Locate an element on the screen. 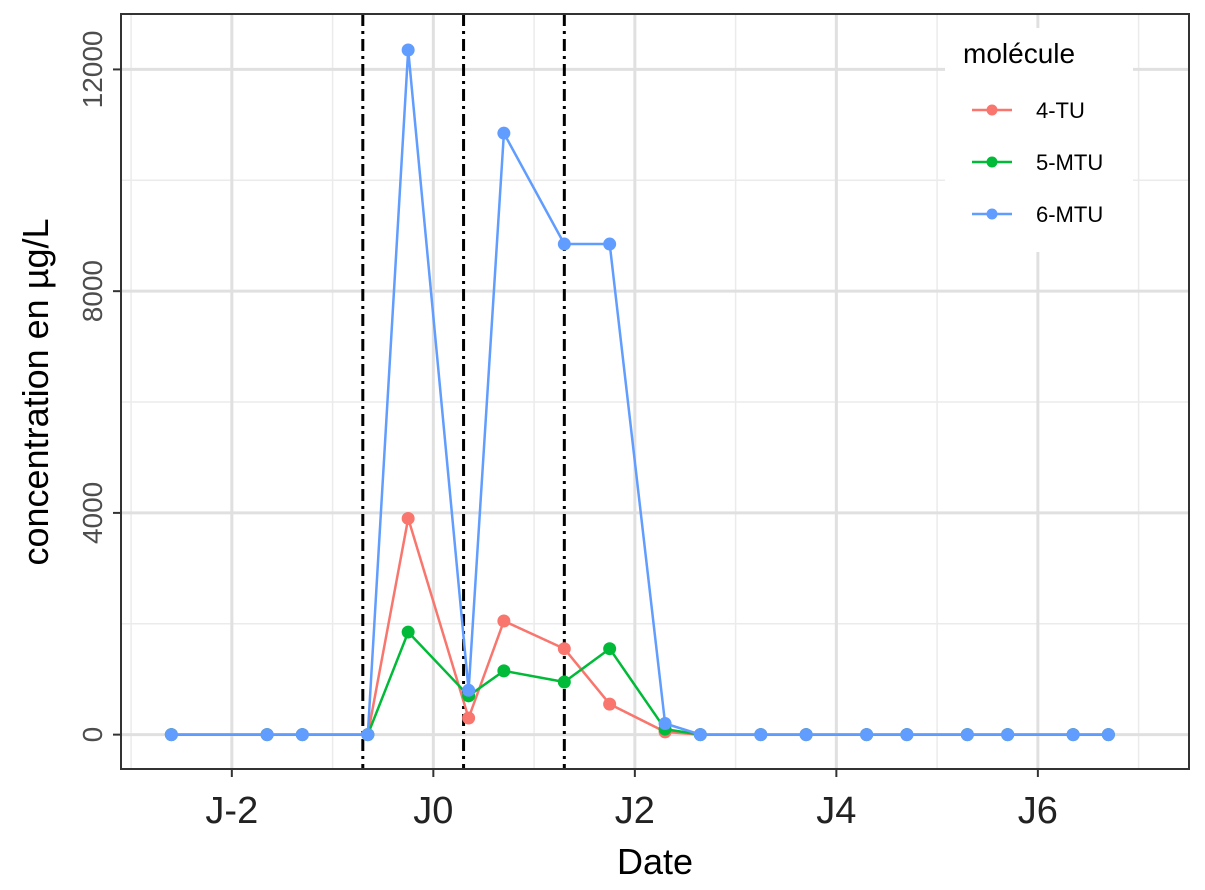  legend-title: molécule is located at coordinates (1019, 53).